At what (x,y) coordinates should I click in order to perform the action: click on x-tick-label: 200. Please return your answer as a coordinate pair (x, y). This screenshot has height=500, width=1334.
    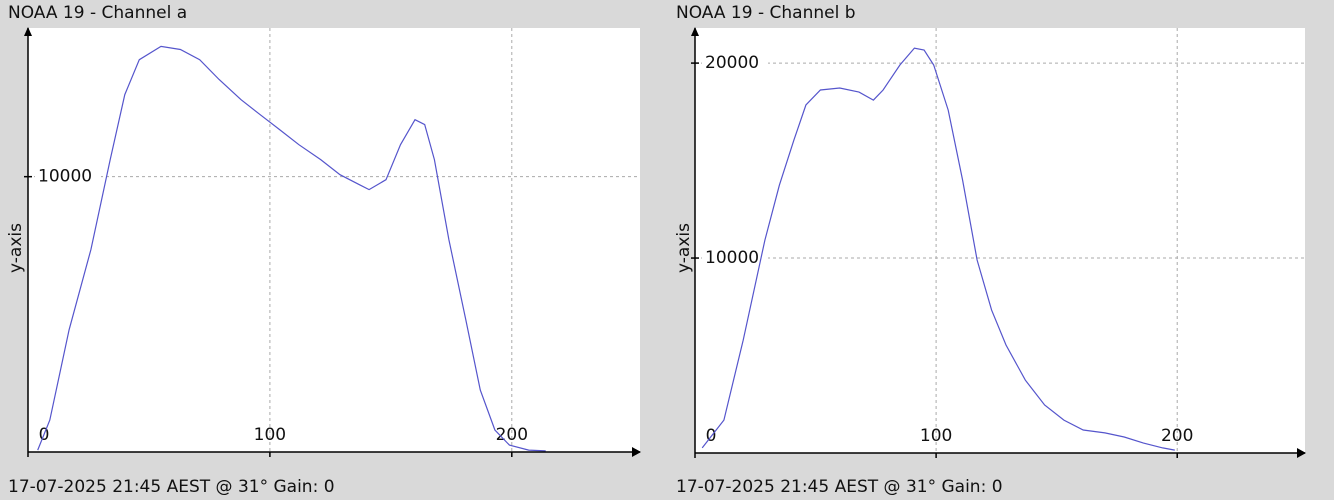
    Looking at the image, I should click on (1177, 436).